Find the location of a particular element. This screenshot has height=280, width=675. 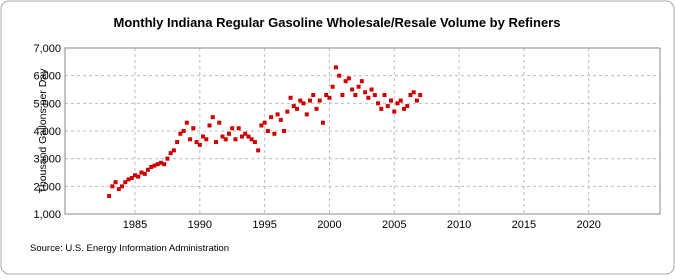

x-tick-label: 1990 is located at coordinates (200, 225).